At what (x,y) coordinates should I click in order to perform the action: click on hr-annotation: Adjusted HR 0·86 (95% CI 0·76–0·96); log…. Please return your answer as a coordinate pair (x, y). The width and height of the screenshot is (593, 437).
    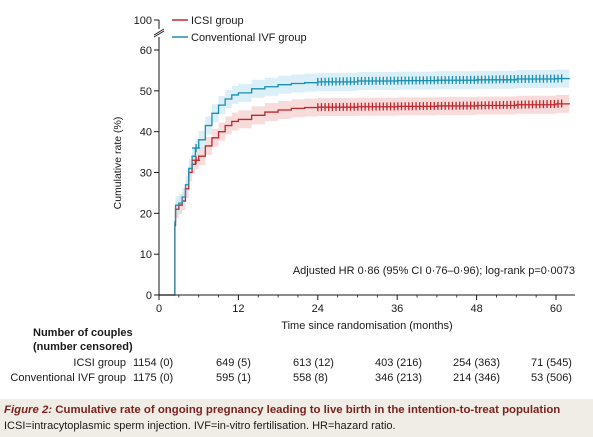
    Looking at the image, I should click on (434, 271).